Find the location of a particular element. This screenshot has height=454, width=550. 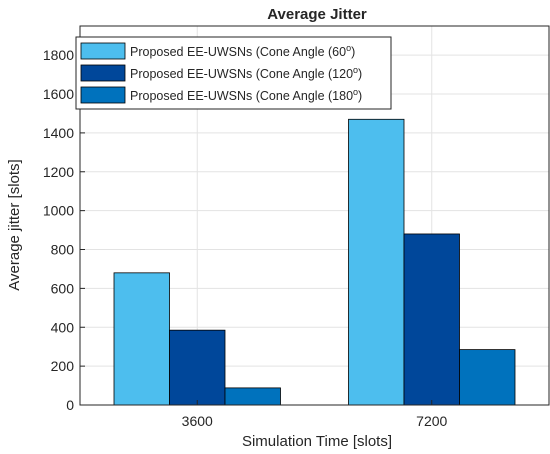

y-tick-label: 1400 is located at coordinates (58, 133).